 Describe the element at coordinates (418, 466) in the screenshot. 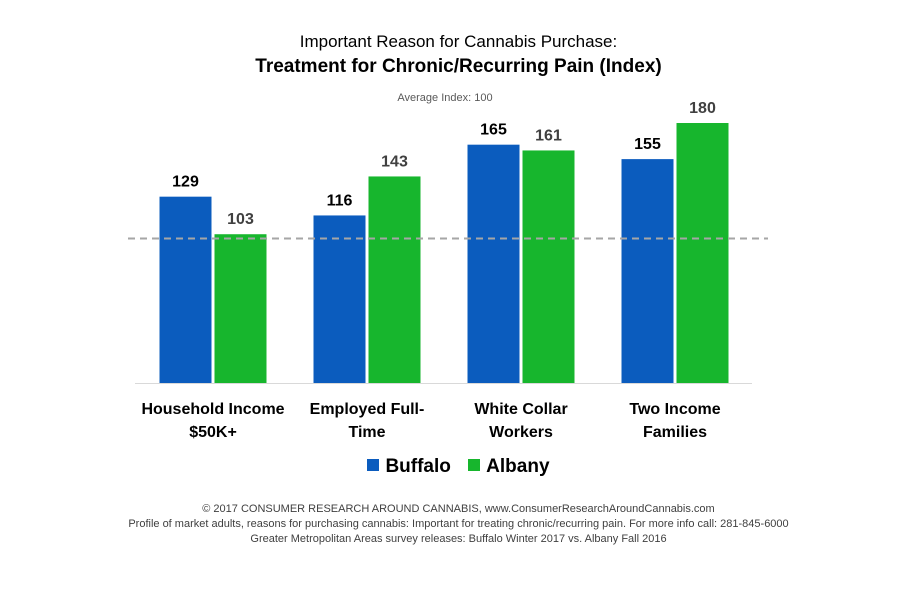

I see `legend-label-buffalo: Buffalo` at that location.